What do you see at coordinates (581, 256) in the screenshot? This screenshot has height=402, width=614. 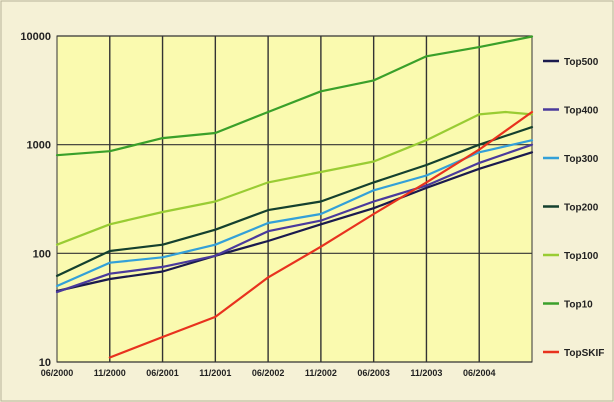 I see `legend-label-top100: Top100` at bounding box center [581, 256].